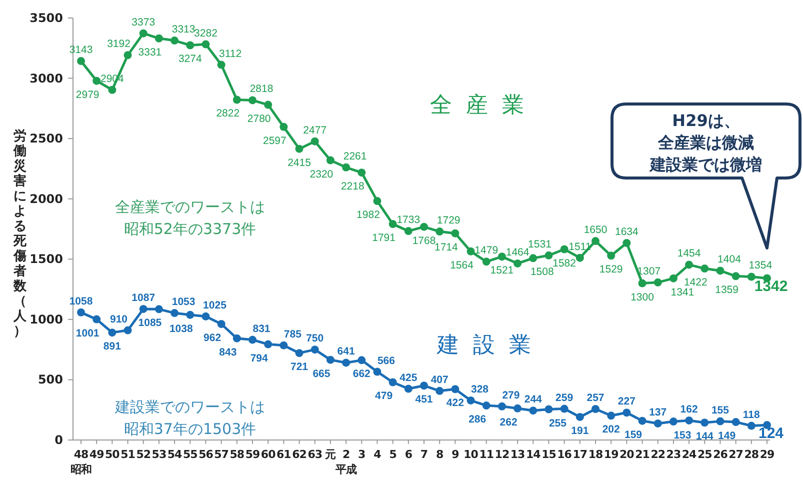 The height and width of the screenshot is (488, 803). What do you see at coordinates (283, 454) in the screenshot?
I see `x-tick-label: 61` at bounding box center [283, 454].